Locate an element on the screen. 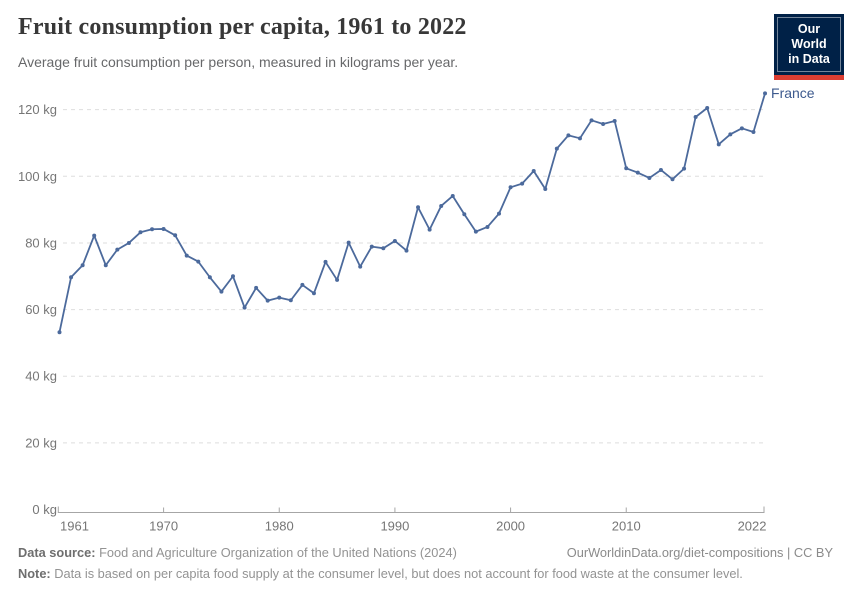 The image size is (850, 600). x-tick-label: 2000 is located at coordinates (510, 526).